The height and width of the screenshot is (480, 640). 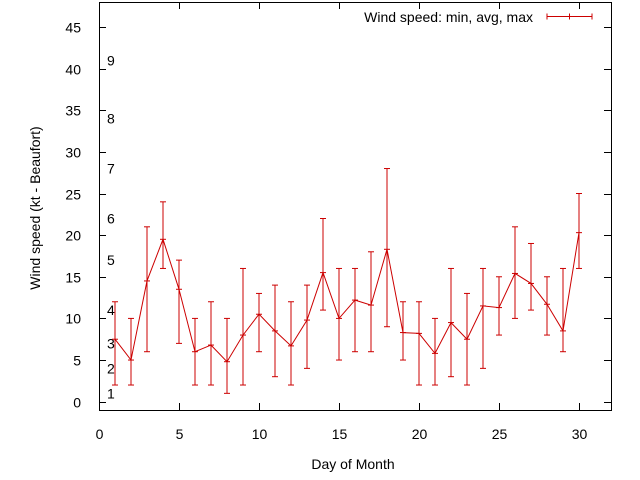 I want to click on beaufort-label: 9, so click(x=111, y=60).